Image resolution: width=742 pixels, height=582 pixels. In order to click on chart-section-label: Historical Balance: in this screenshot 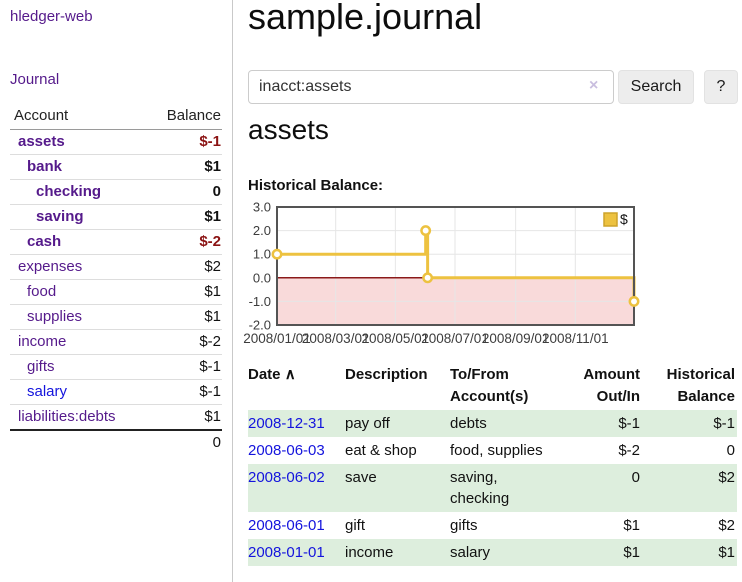, I will do `click(316, 185)`.